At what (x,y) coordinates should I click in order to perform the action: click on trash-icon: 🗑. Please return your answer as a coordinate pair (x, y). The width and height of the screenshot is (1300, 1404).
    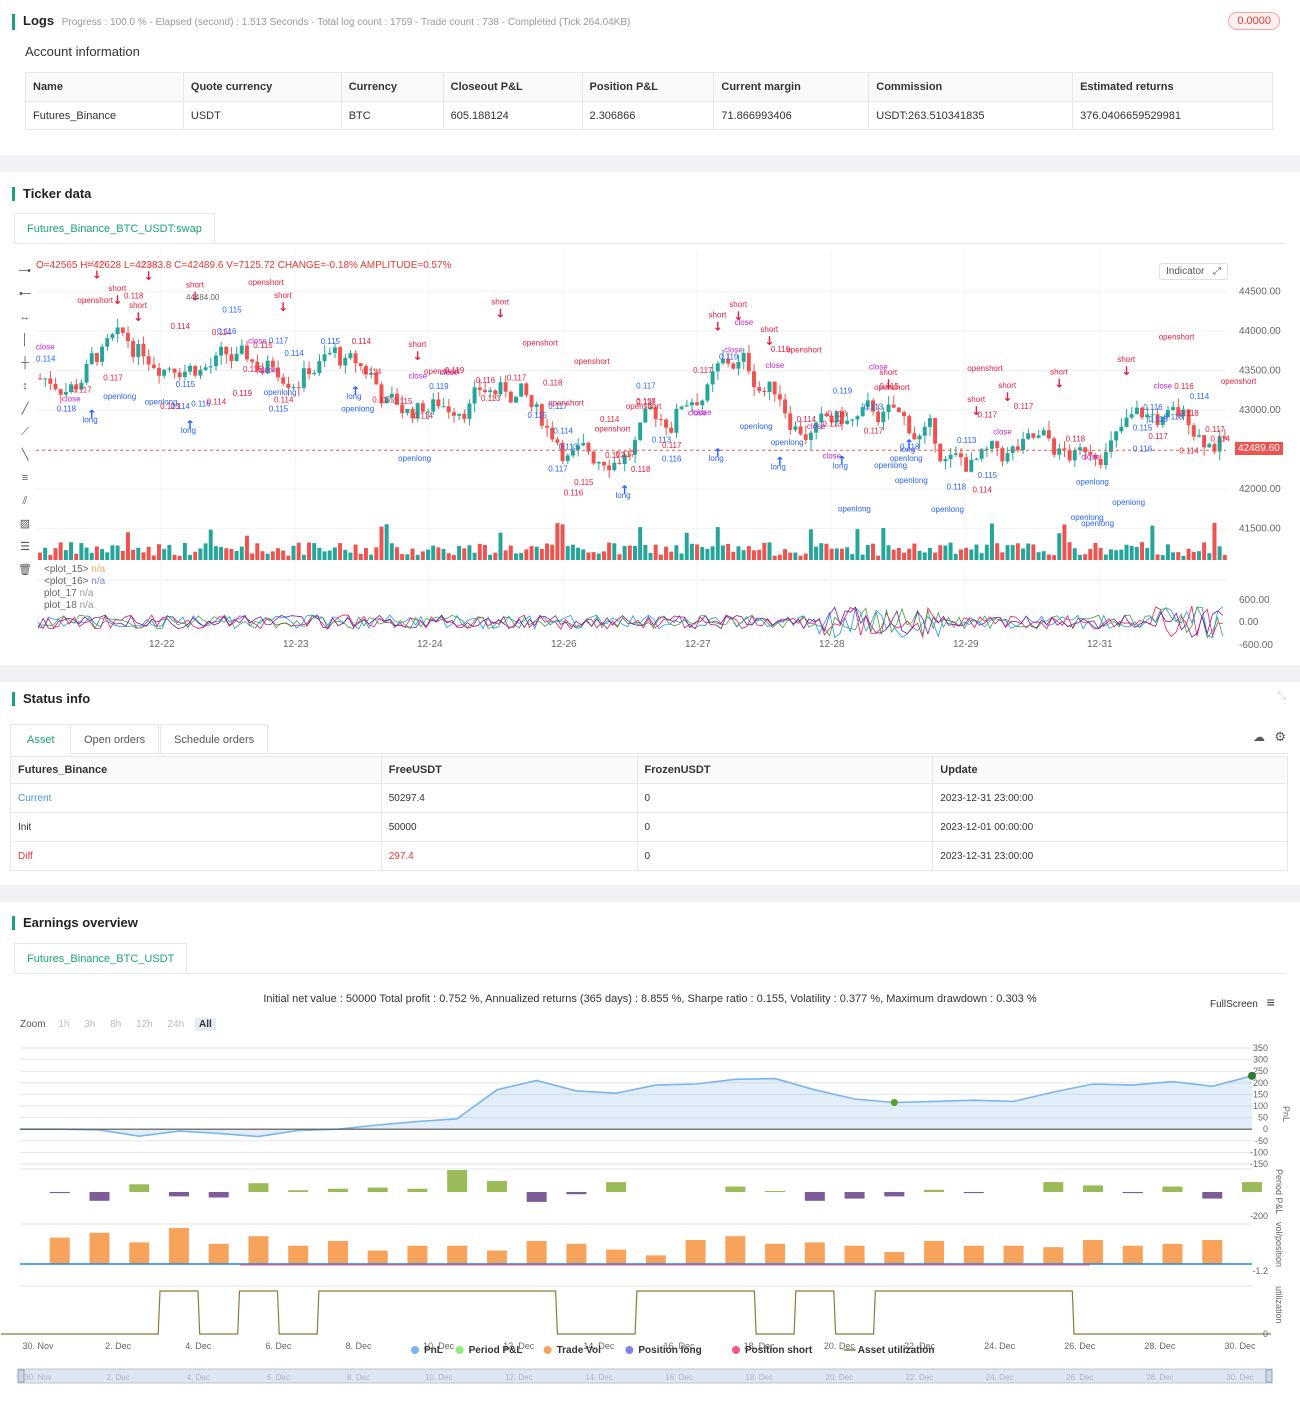
    Looking at the image, I should click on (25, 570).